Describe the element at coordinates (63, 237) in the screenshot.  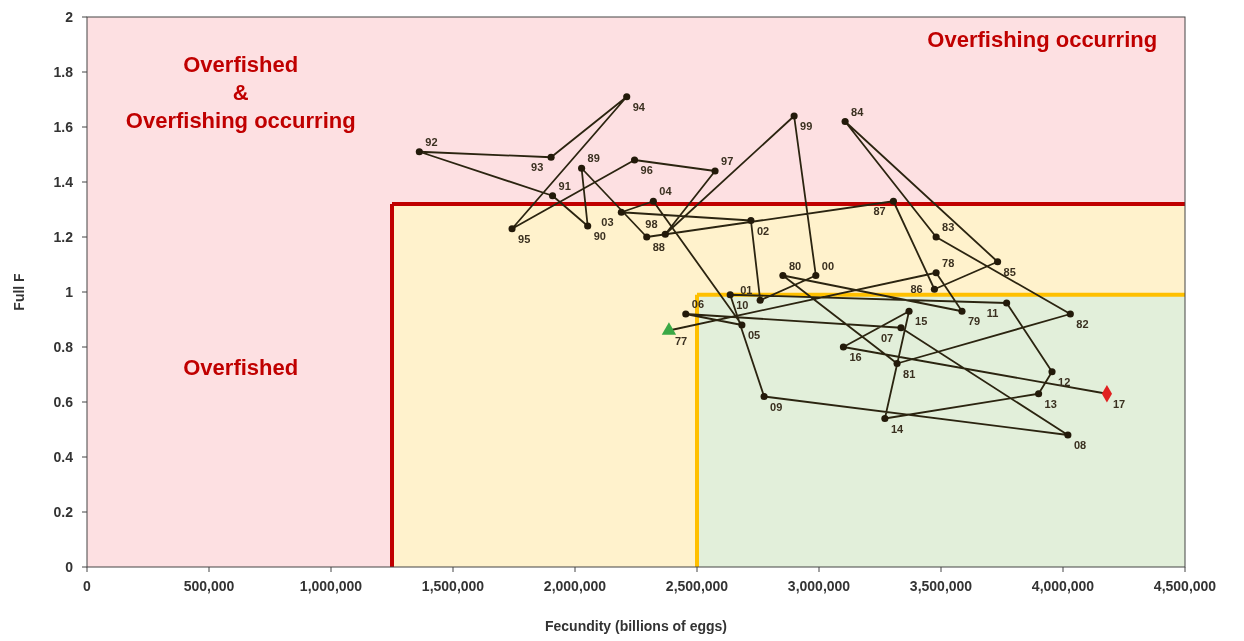
I see `y-tick-label: 1.2` at that location.